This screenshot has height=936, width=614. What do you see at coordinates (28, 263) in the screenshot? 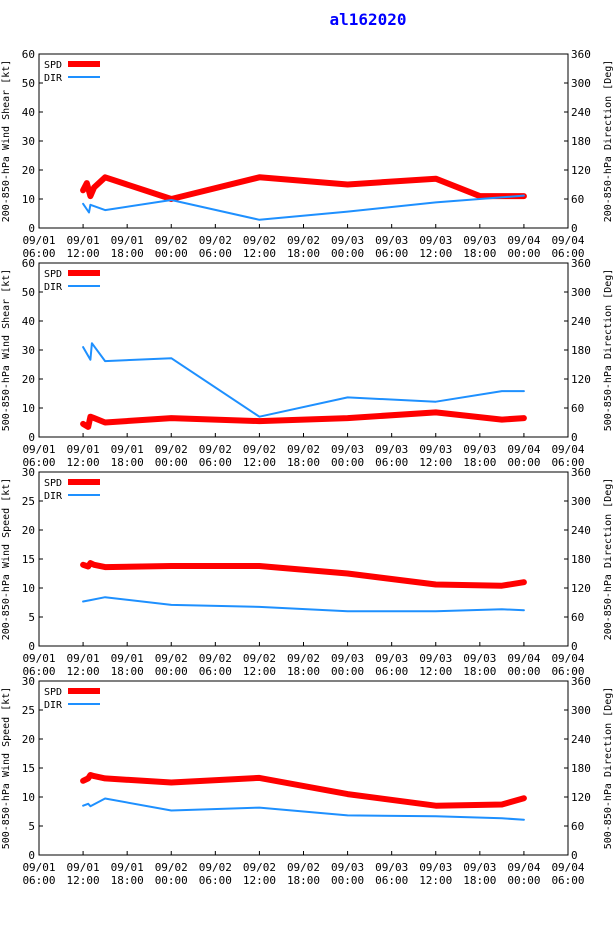
I see `y-tick-label: 60` at bounding box center [28, 263].